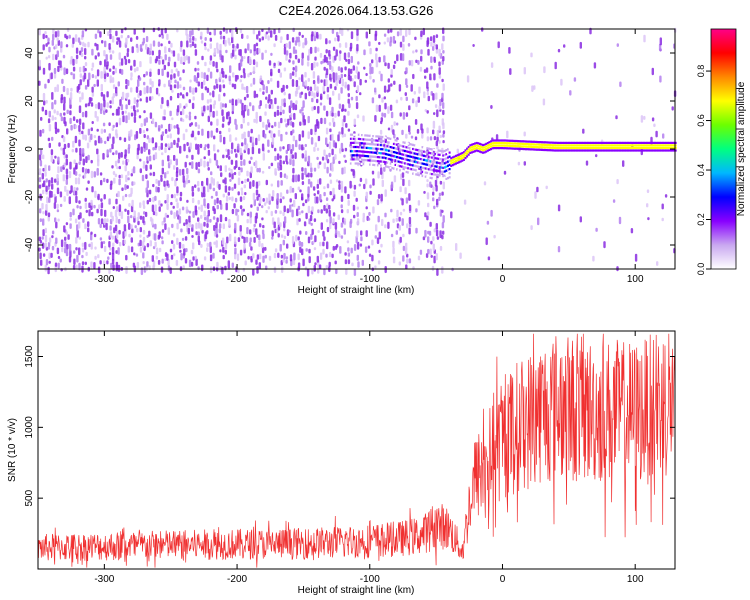 The width and height of the screenshot is (750, 600). What do you see at coordinates (701, 120) in the screenshot?
I see `colorbar-tick-label: 0.6` at bounding box center [701, 120].